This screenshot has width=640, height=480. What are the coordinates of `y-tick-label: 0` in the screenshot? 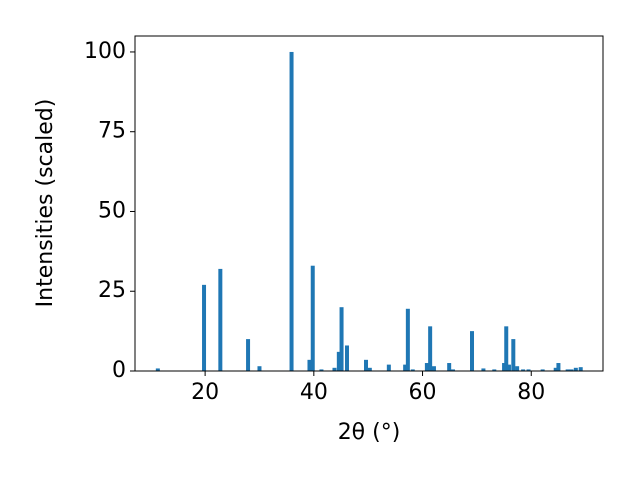 It's located at (119, 370).